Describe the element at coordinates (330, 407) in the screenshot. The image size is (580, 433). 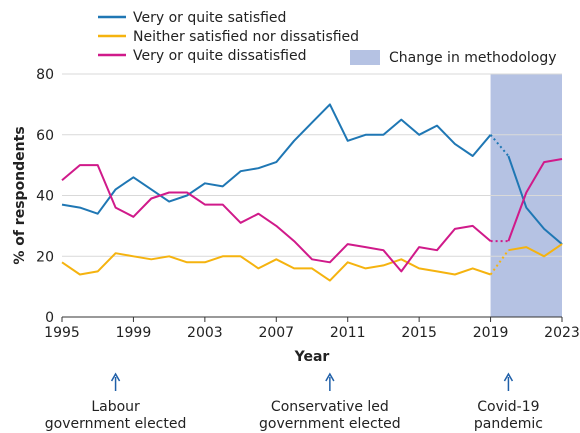
I see `annotation-label: Conservative led` at that location.